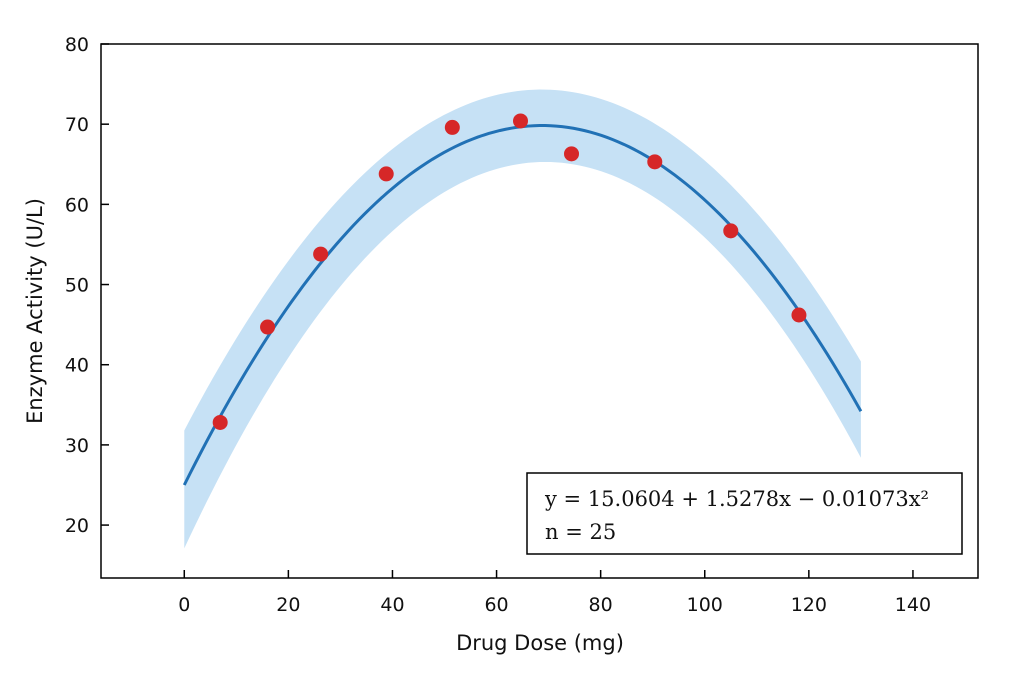 Image resolution: width=1024 pixels, height=683 pixels. What do you see at coordinates (392, 605) in the screenshot?
I see `x-tick-label: 40` at bounding box center [392, 605].